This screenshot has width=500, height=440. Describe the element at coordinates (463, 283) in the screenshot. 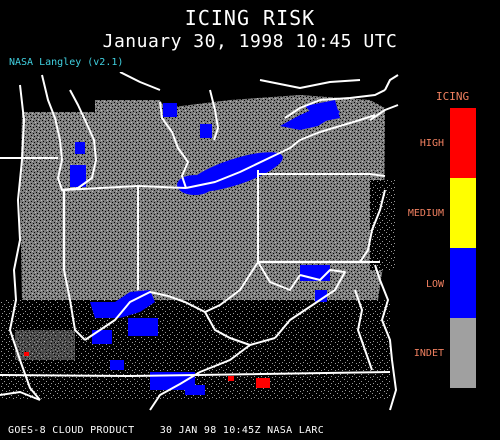

I see `legend-swatch-low` at that location.